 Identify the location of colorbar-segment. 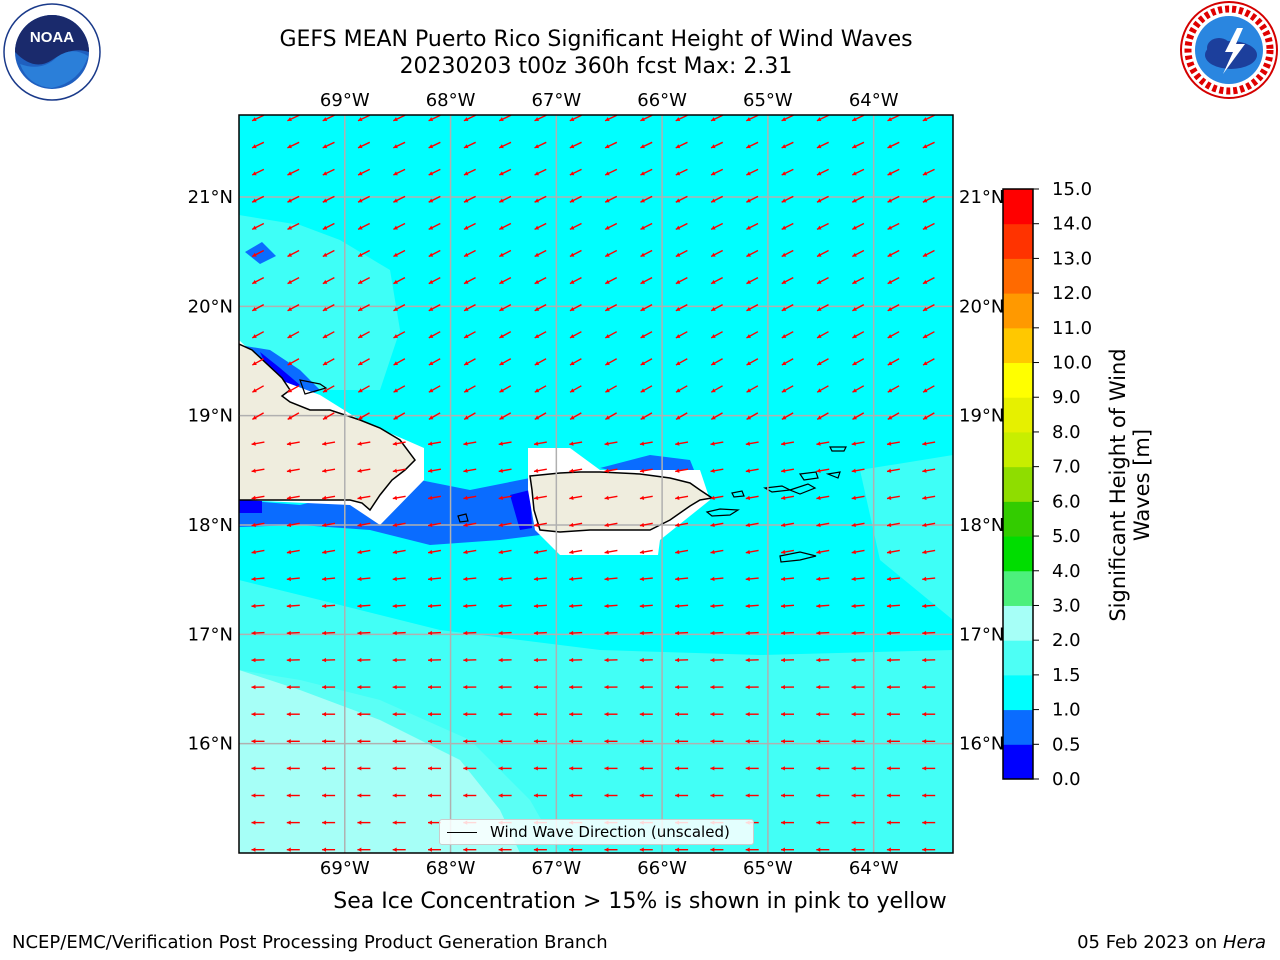
(1018, 380).